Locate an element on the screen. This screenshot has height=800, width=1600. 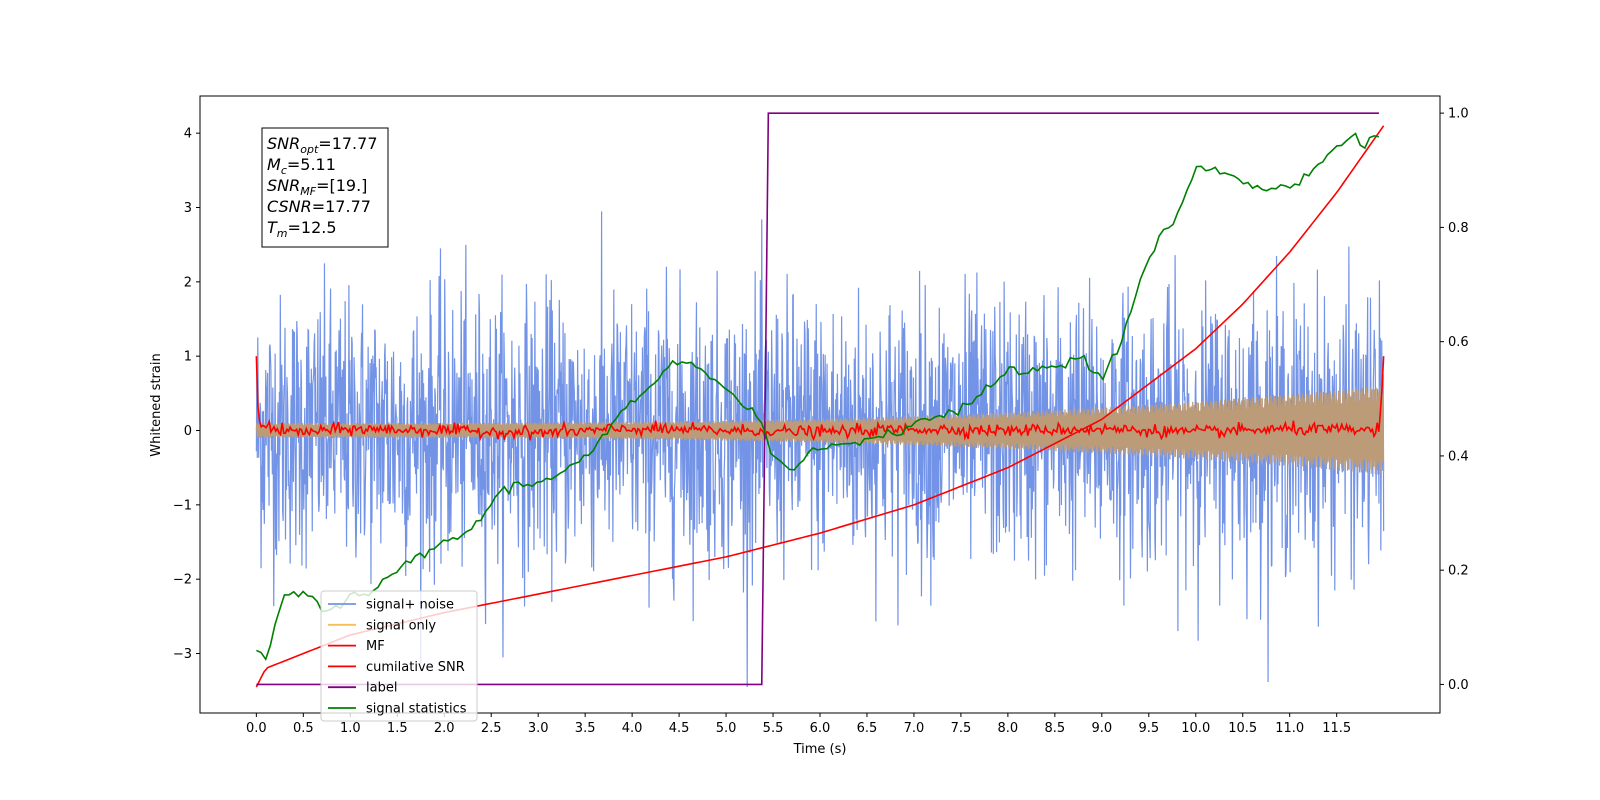
y-axis-label: Whitened strain is located at coordinates (156, 404).